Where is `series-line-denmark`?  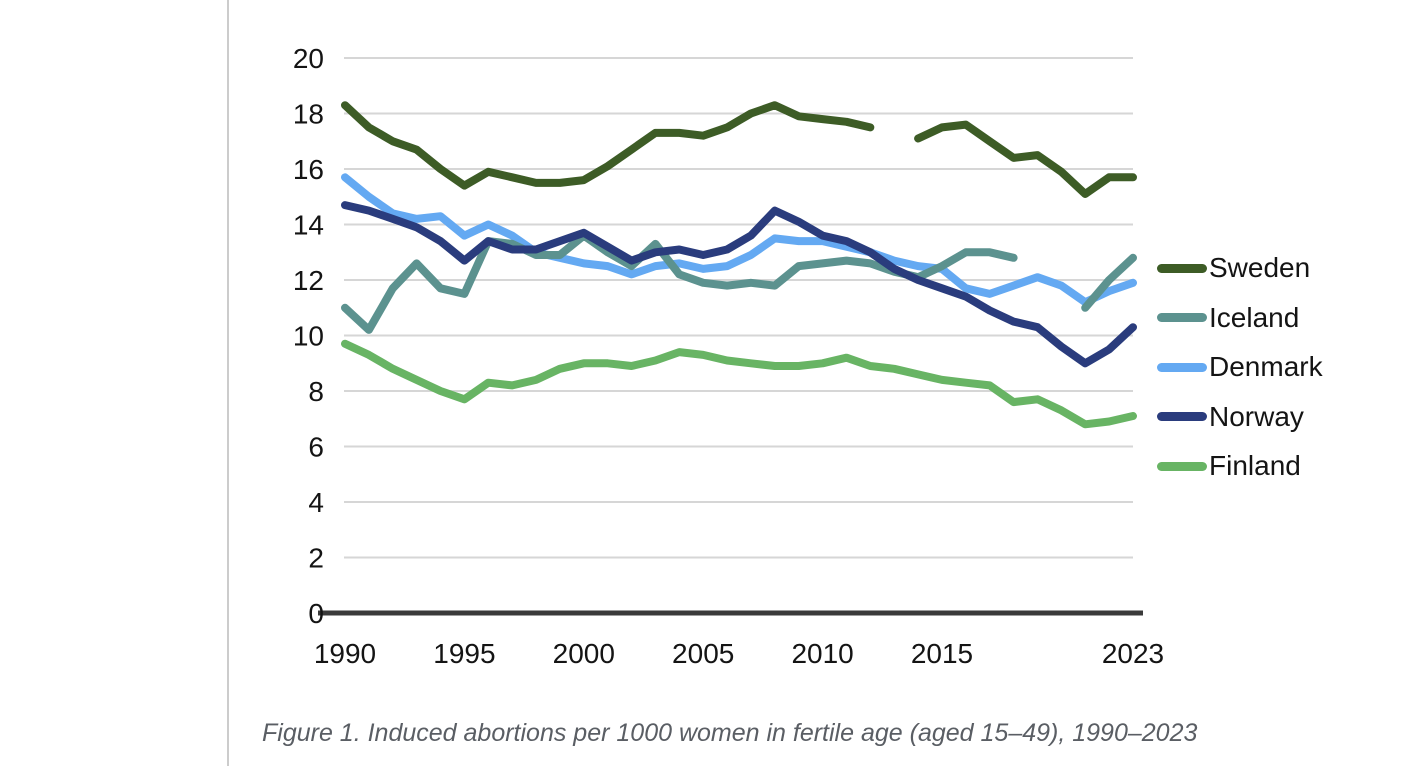 series-line-denmark is located at coordinates (739, 240).